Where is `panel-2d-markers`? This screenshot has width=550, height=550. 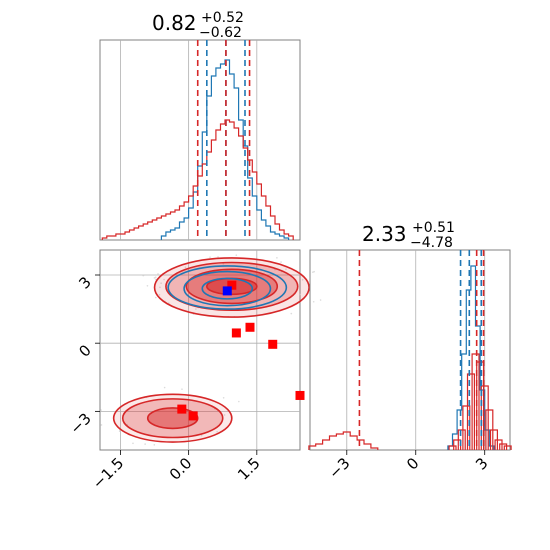 panel-2d-markers is located at coordinates (241, 350).